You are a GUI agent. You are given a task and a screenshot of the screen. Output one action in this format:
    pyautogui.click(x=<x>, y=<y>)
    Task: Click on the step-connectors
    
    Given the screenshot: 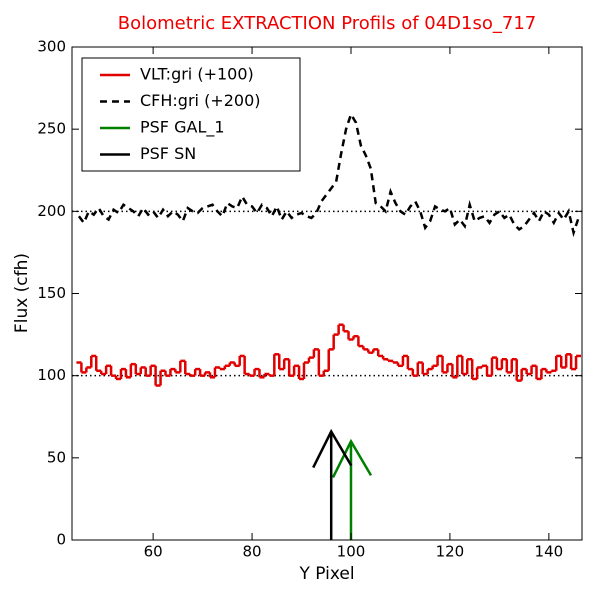 What is the action you would take?
    pyautogui.click(x=329, y=355)
    